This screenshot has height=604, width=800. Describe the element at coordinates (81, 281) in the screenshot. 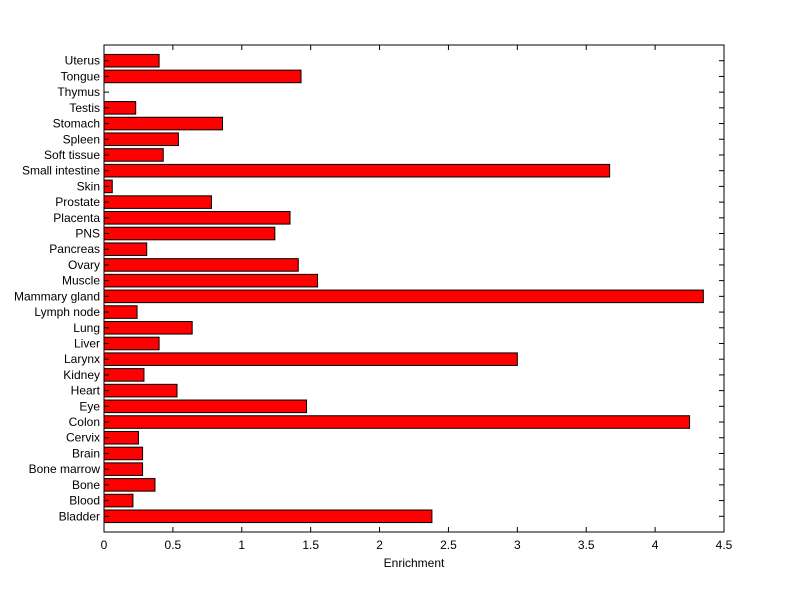

I see `y-tick-label-muscle: Muscle` at that location.